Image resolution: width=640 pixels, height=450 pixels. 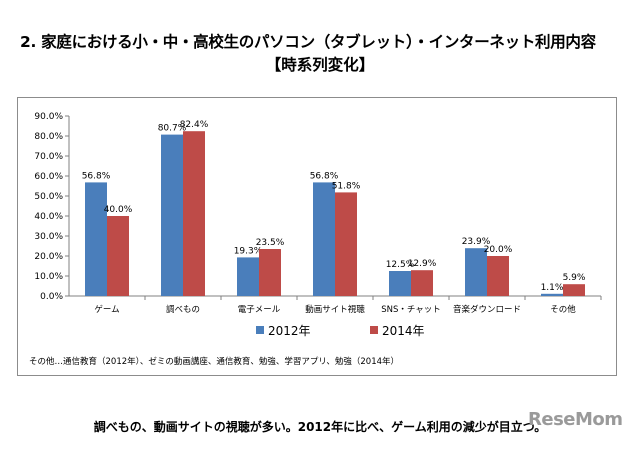 What do you see at coordinates (403, 331) in the screenshot?
I see `legend-label: 2014年` at bounding box center [403, 331].